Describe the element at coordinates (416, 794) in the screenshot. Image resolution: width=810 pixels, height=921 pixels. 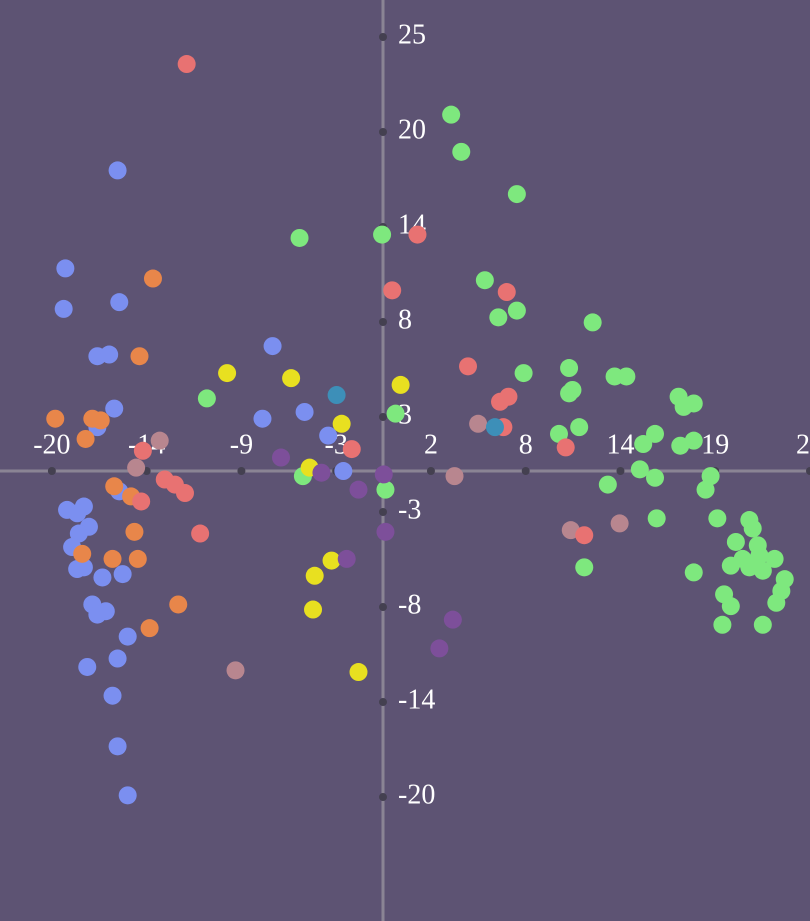
I see `y-tick-label: -20` at that location.